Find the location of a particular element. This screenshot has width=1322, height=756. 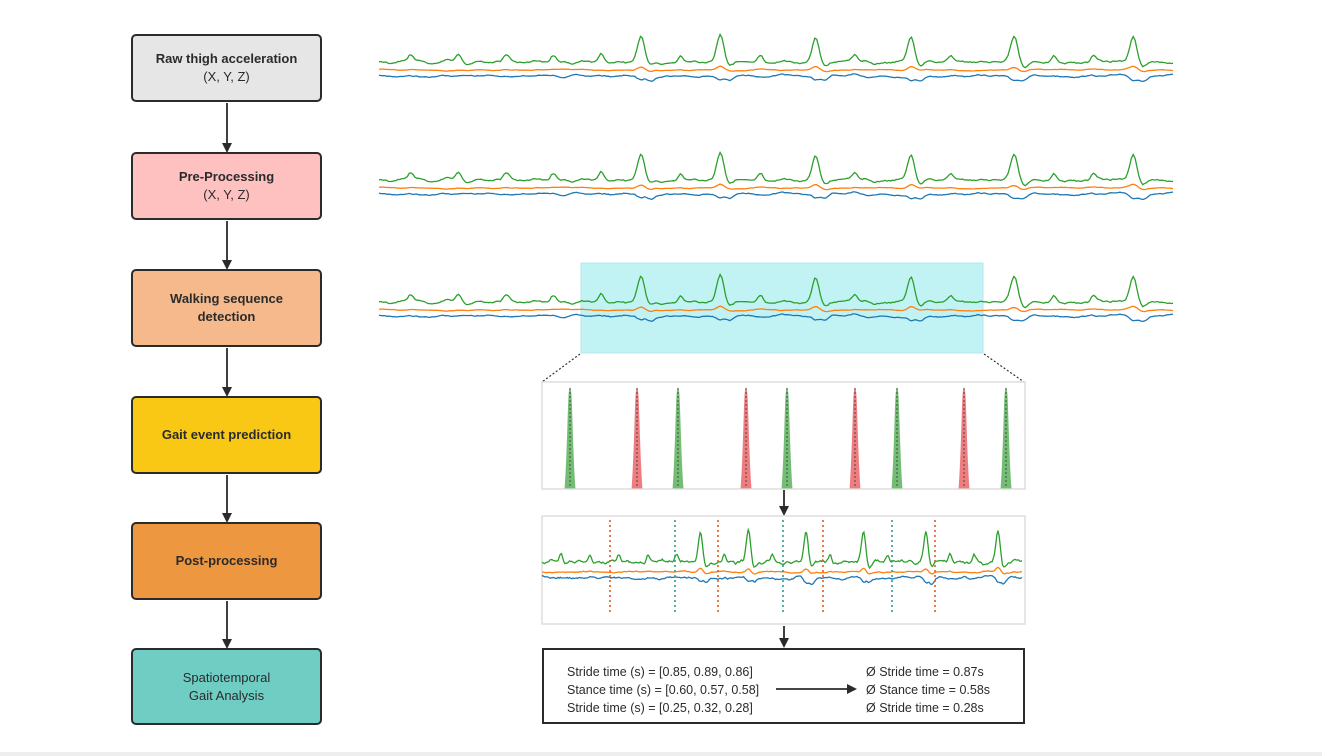

annotated-signal-plot is located at coordinates (782, 567).